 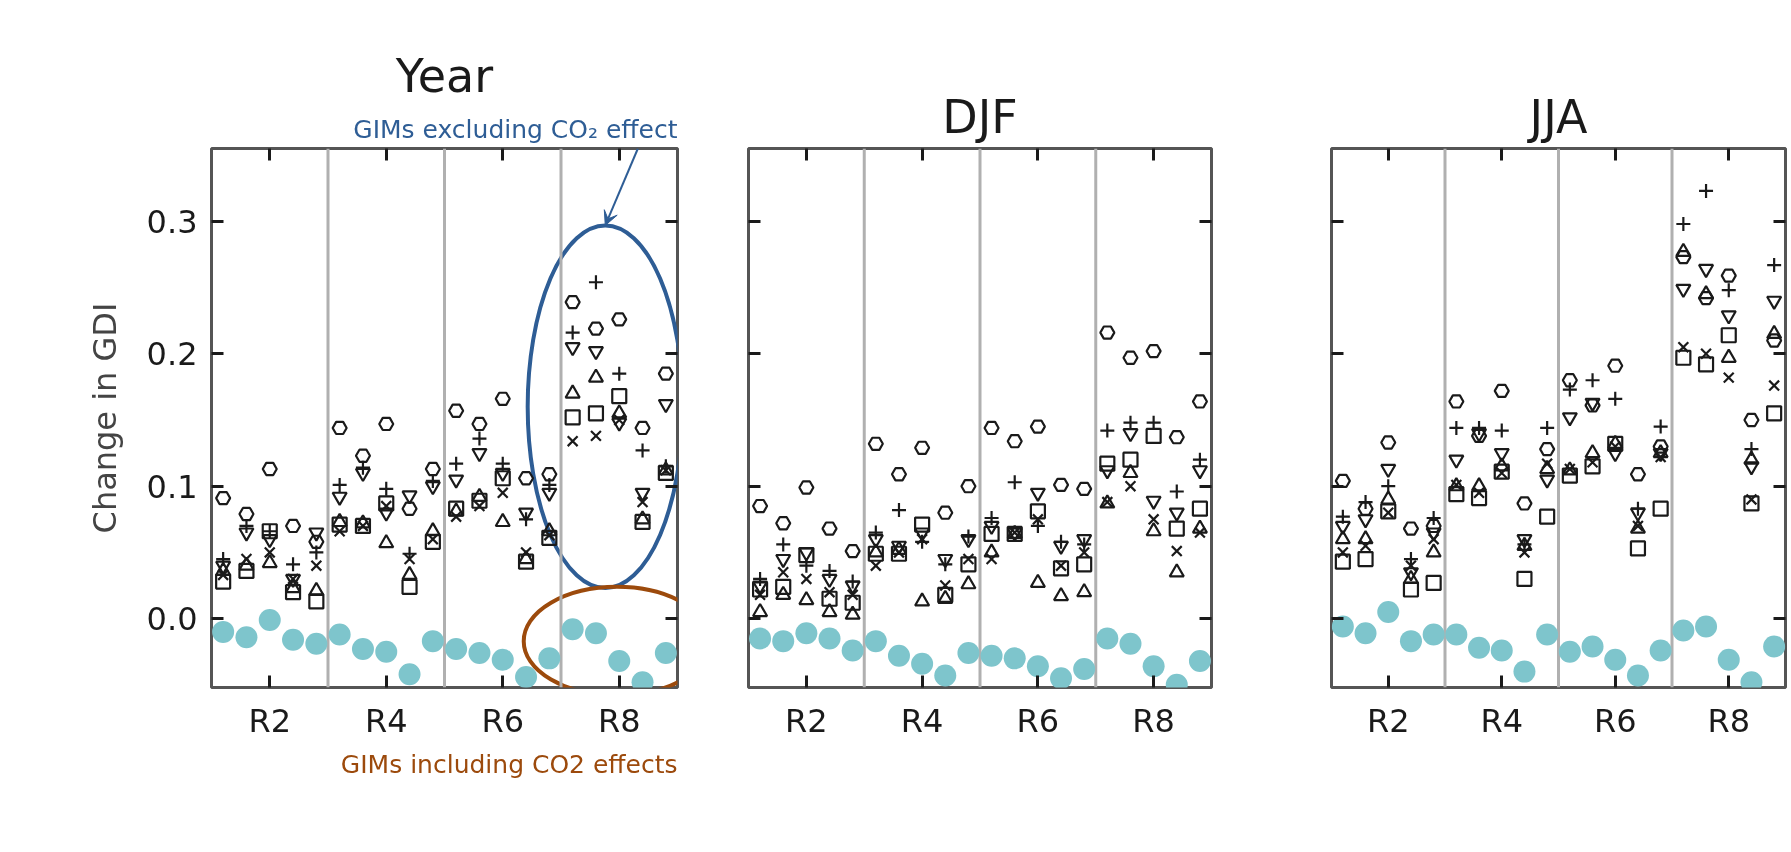 What do you see at coordinates (172, 221) in the screenshot?
I see `y-tick-label: 0.3` at bounding box center [172, 221].